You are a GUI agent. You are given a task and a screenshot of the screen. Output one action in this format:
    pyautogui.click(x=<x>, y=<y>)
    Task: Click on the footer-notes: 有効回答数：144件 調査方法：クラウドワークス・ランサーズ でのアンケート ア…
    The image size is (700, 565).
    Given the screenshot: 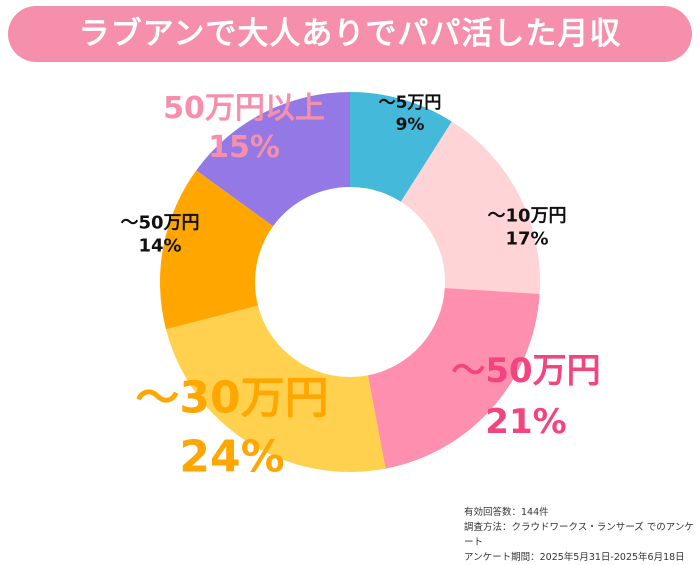 What is the action you would take?
    pyautogui.click(x=582, y=535)
    